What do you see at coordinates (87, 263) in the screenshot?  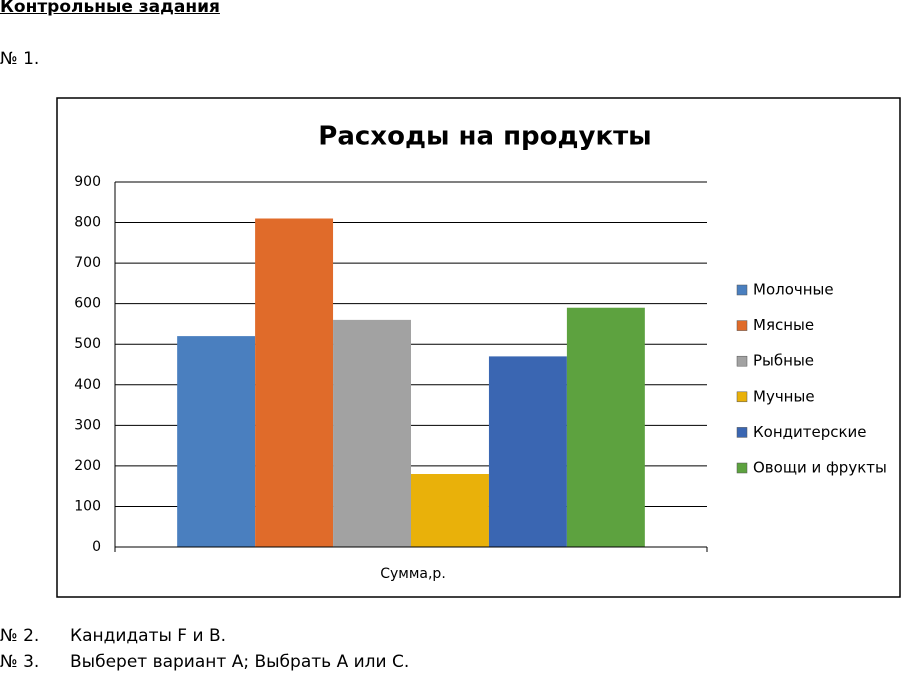 I see `y-tick-label: 700` at bounding box center [87, 263].